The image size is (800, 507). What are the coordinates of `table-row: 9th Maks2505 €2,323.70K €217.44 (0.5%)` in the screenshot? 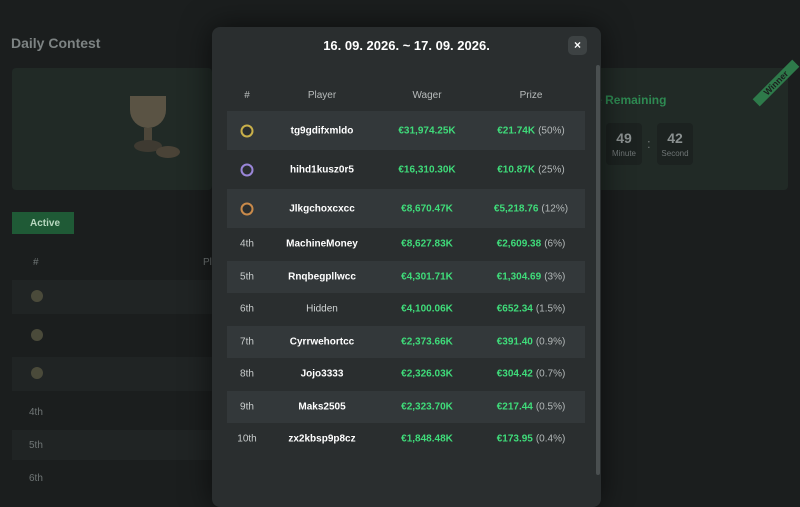 It's located at (406, 406).